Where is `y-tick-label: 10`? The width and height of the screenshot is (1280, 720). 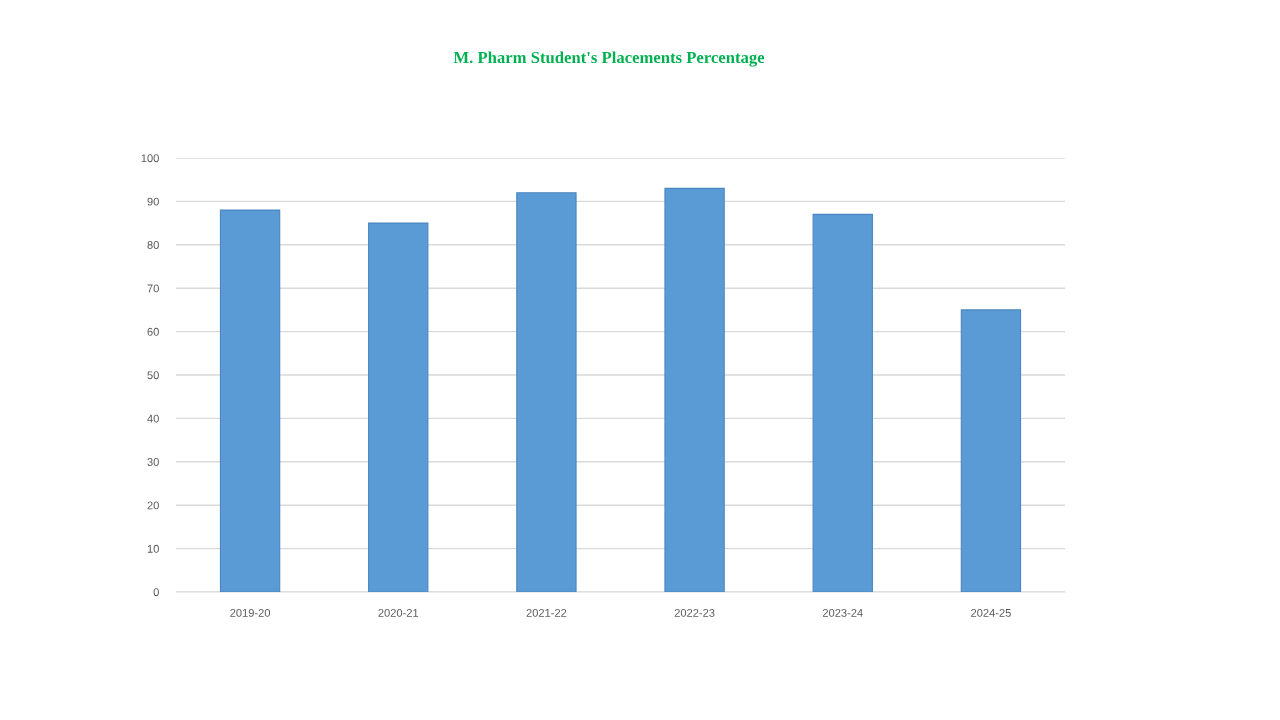 y-tick-label: 10 is located at coordinates (153, 548).